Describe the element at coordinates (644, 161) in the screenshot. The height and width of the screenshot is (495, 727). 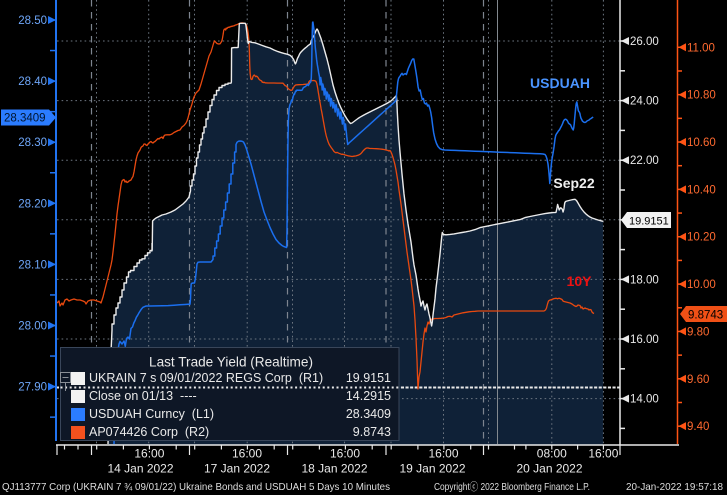
I see `svg-text: 22.00` at that location.